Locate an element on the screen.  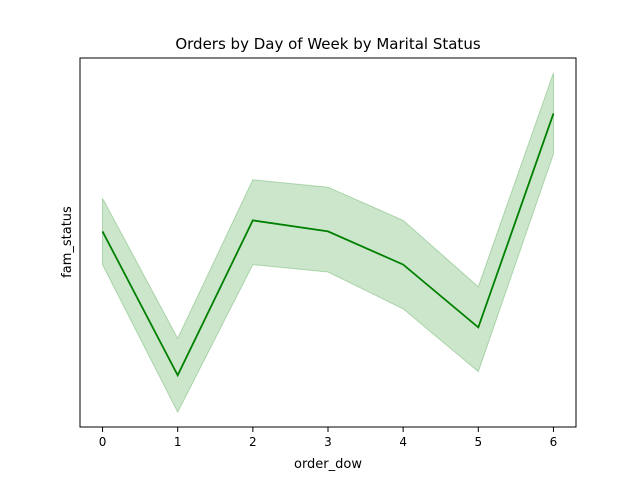
x-axis: 0 1 2 3 4 5 6 is located at coordinates (328, 438).